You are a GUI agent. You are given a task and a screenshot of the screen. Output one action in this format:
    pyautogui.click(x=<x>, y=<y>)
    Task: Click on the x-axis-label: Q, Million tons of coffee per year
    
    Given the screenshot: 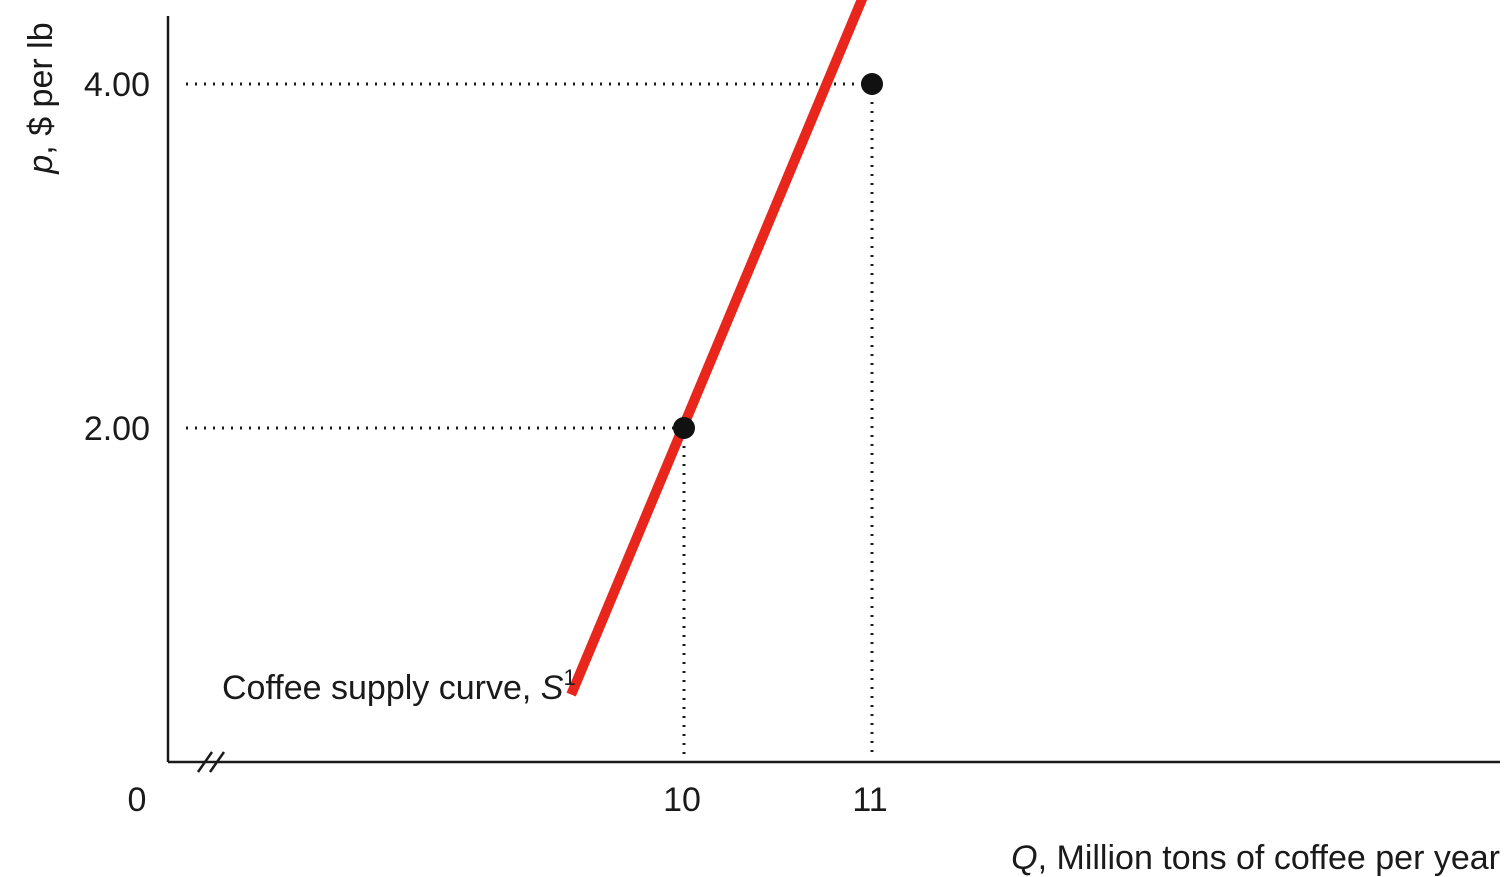 What is the action you would take?
    pyautogui.click(x=1255, y=858)
    